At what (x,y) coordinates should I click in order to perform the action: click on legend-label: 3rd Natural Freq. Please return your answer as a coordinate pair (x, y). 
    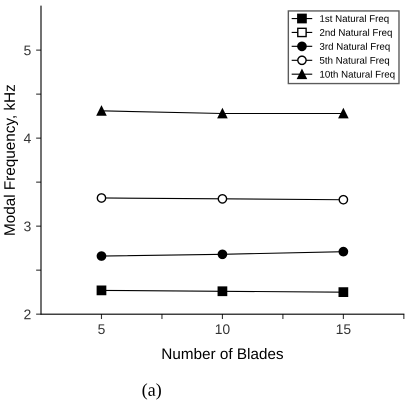
    Looking at the image, I should click on (355, 47).